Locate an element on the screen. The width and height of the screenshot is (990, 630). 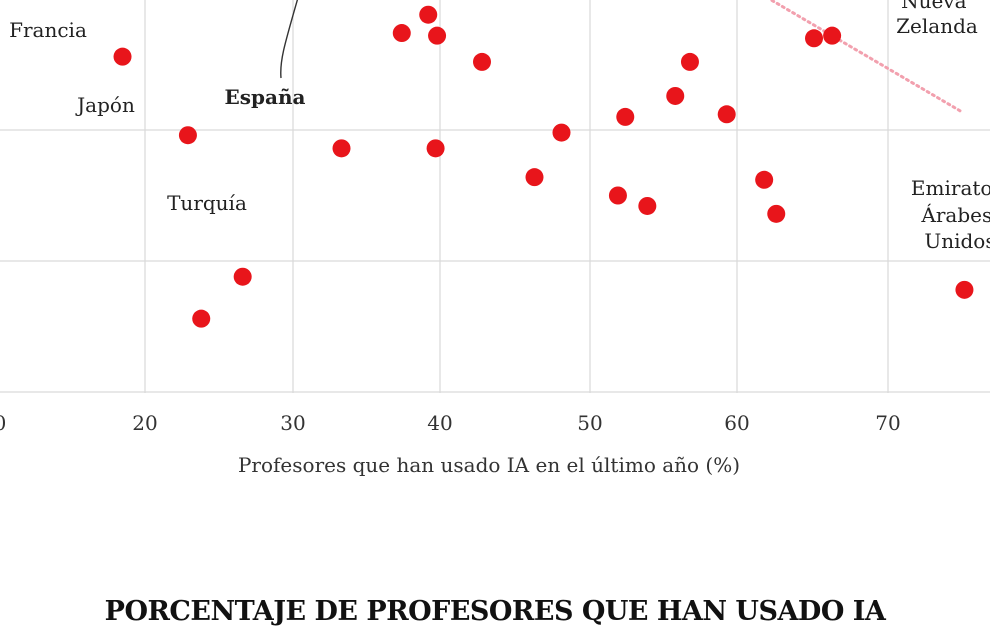
label-turquia: Turquía is located at coordinates (207, 203).